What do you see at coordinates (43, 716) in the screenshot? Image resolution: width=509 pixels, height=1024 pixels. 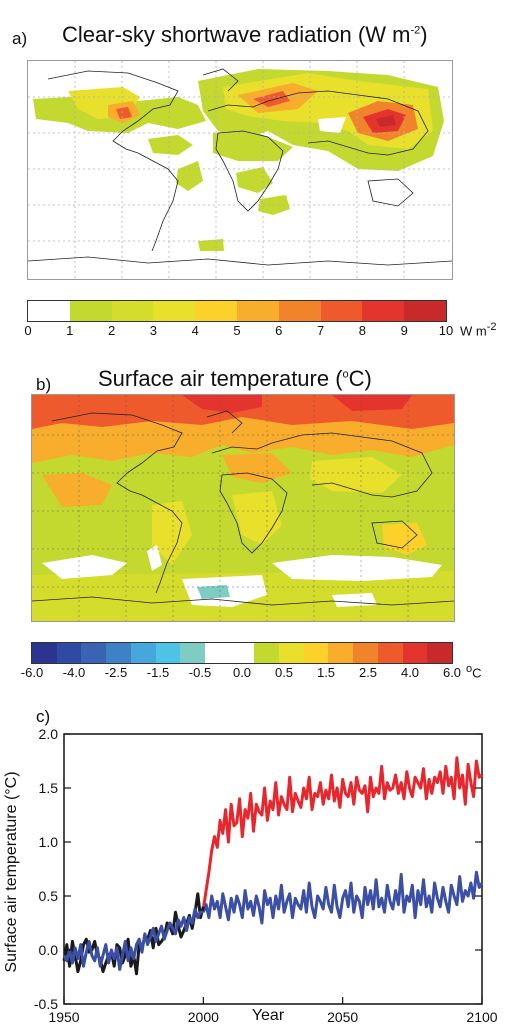 I see `panel-c-label: c)` at bounding box center [43, 716].